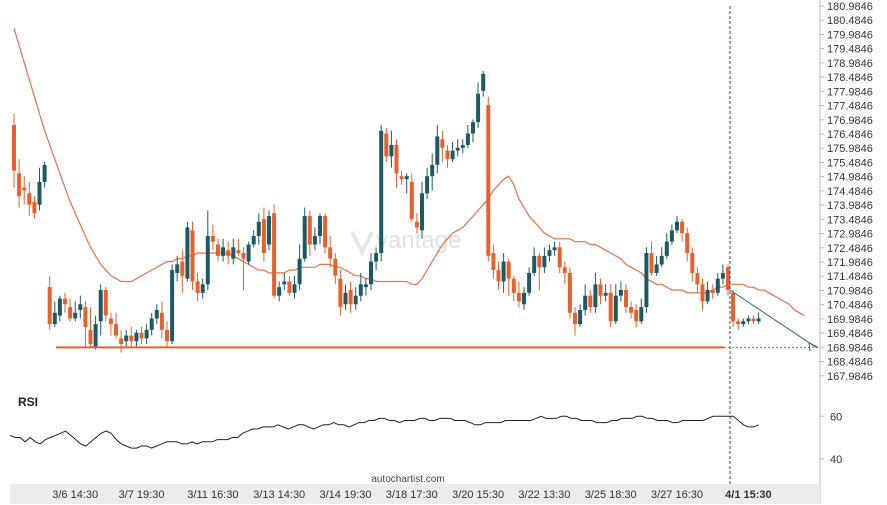 The width and height of the screenshot is (887, 505). I want to click on price-tick-label: 174.4846, so click(850, 192).